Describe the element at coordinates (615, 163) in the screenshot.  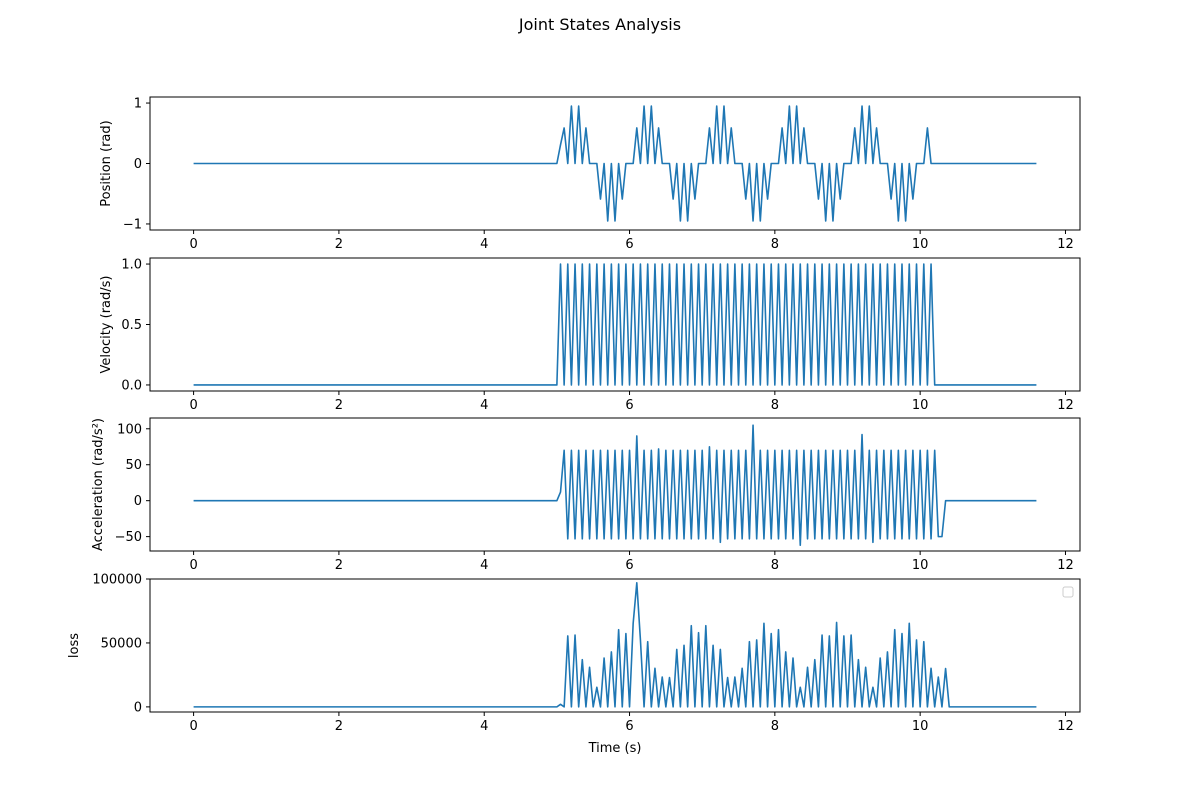
I see `series-line-position` at that location.